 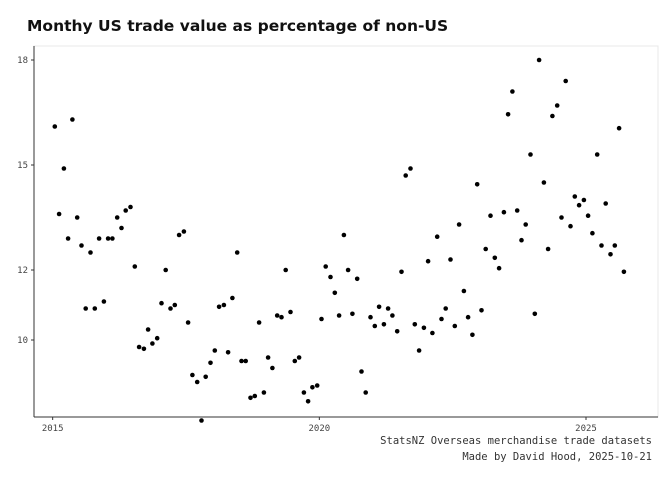 What do you see at coordinates (25, 201) in the screenshot?
I see `y-ticks-layer: 10 12 15 18` at bounding box center [25, 201].